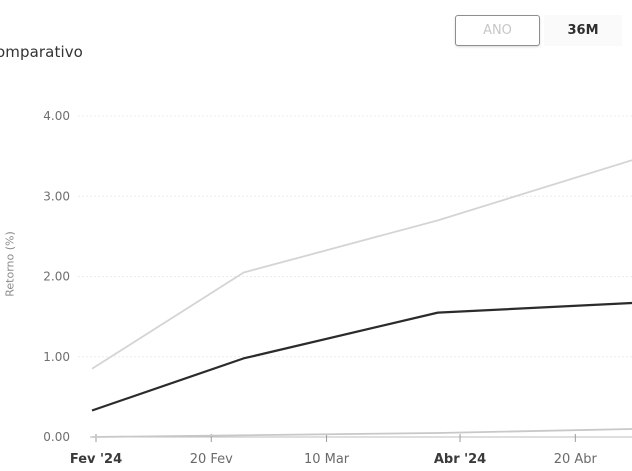 The image size is (632, 471). What do you see at coordinates (327, 459) in the screenshot?
I see `x-tick-label: 10 Mar` at bounding box center [327, 459].